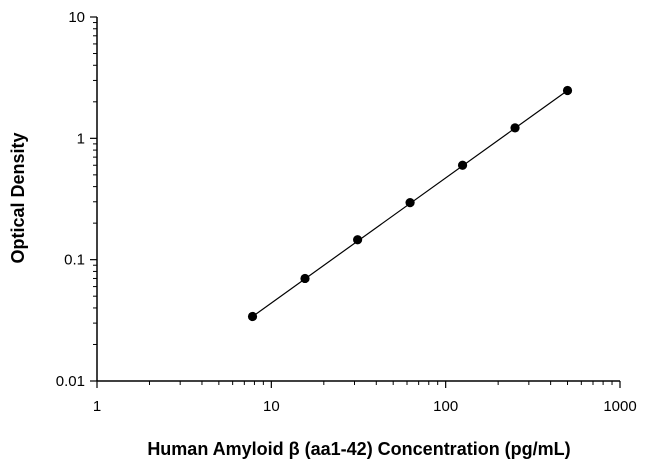 This screenshot has width=650, height=471. Describe the element at coordinates (271, 406) in the screenshot. I see `x-tick-label: 10` at that location.